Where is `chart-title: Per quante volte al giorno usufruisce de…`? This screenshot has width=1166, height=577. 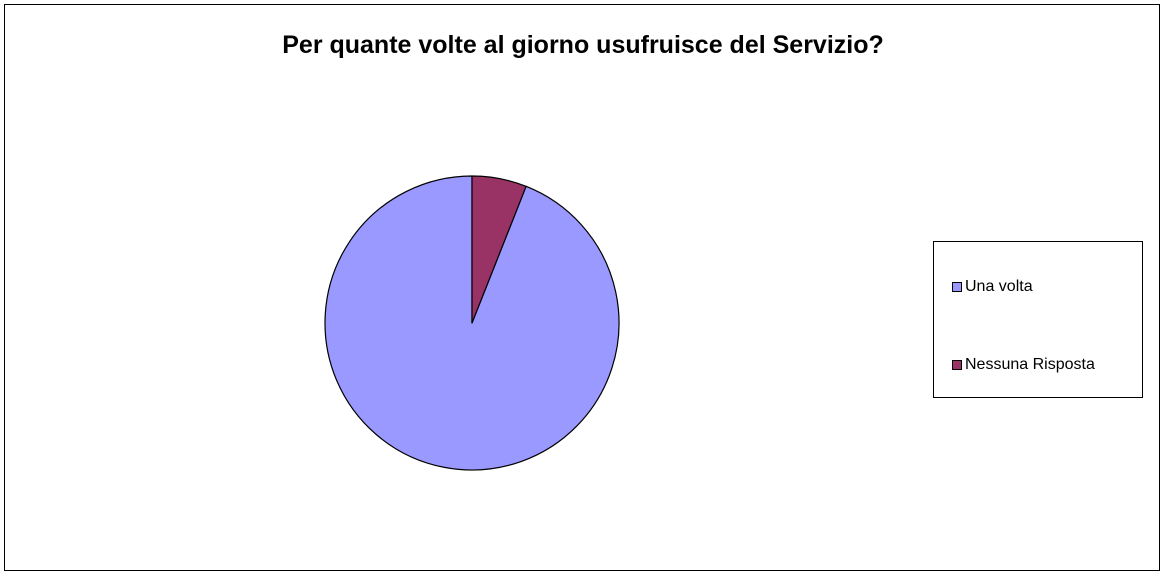
chart-title: Per quante volte al giorno usufruisce de… is located at coordinates (583, 45).